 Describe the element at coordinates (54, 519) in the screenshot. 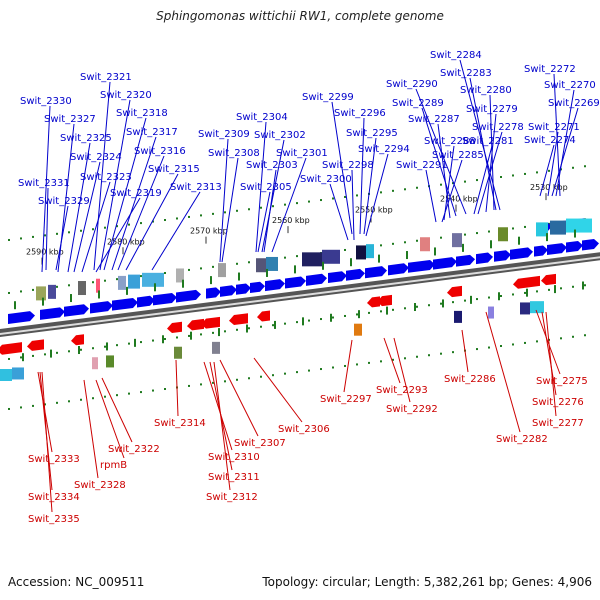

I see `reverse-gene-label: Swit_2335` at that location.